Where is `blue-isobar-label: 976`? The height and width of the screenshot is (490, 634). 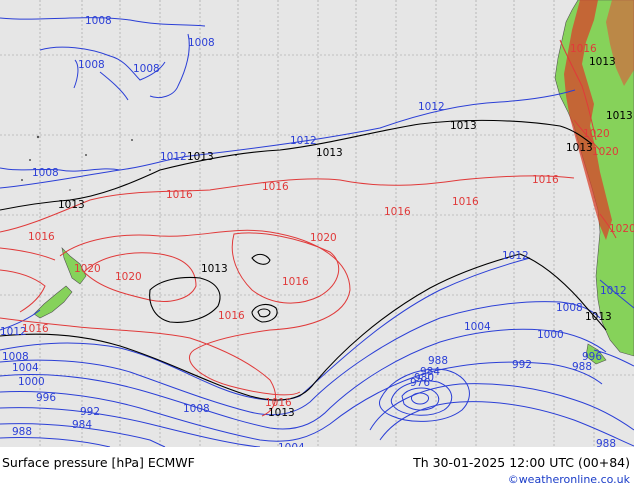 blue-isobar-label: 976 is located at coordinates (420, 383).